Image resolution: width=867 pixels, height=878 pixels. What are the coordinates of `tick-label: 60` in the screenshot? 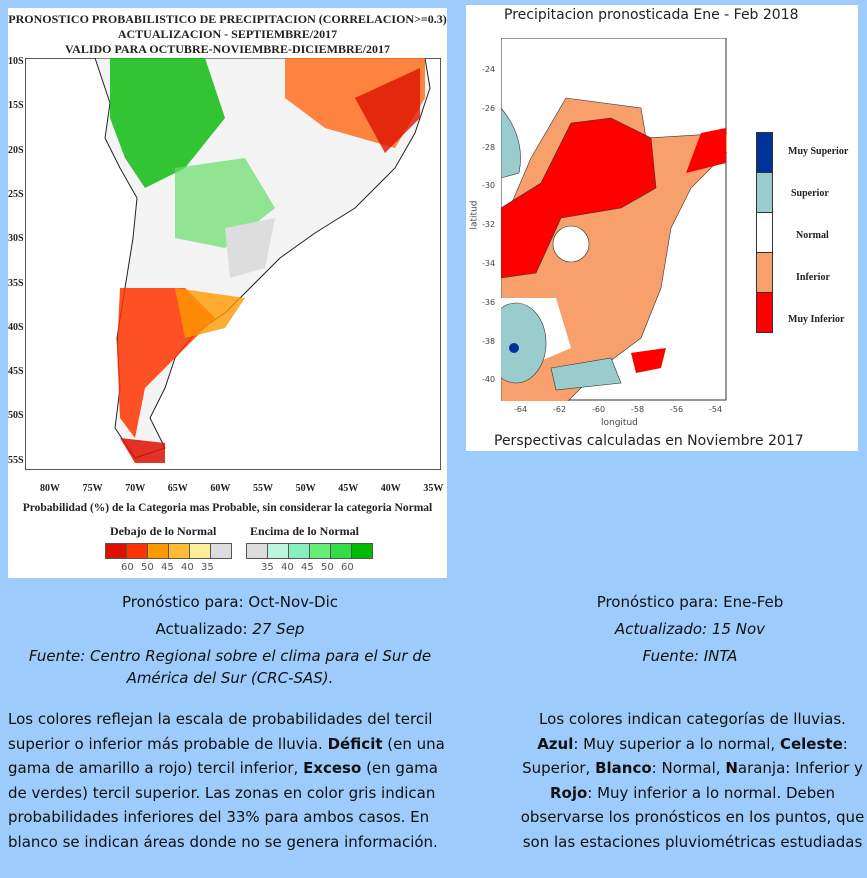 It's located at (347, 567).